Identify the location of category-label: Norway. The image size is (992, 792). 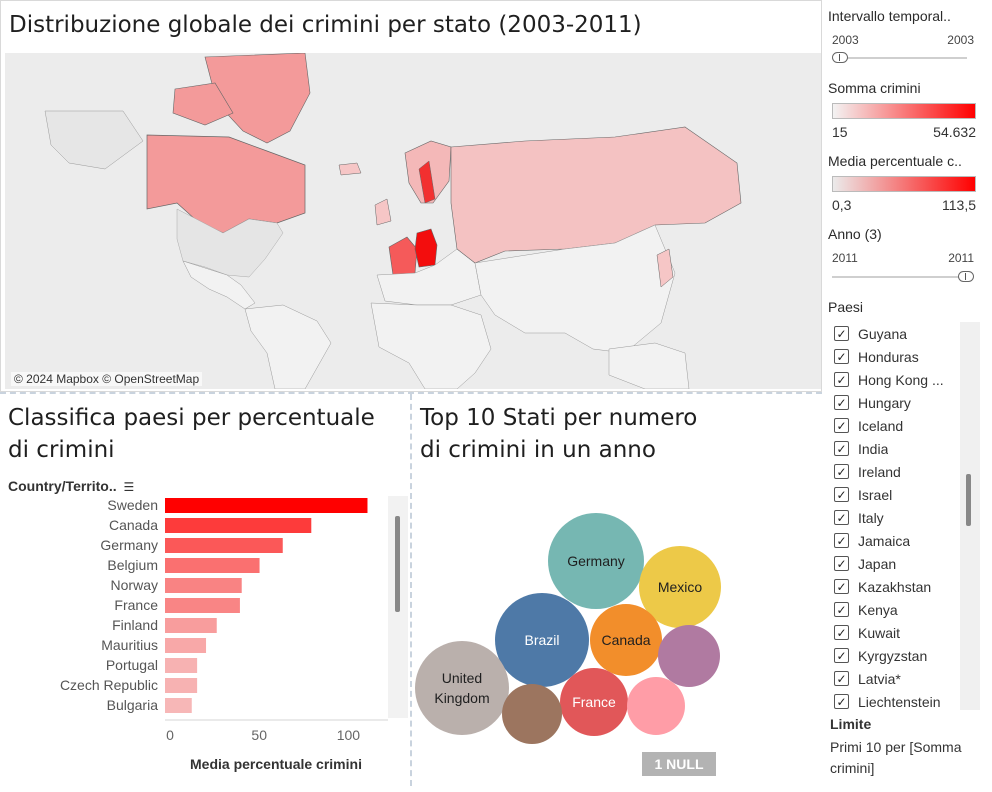
(134, 585).